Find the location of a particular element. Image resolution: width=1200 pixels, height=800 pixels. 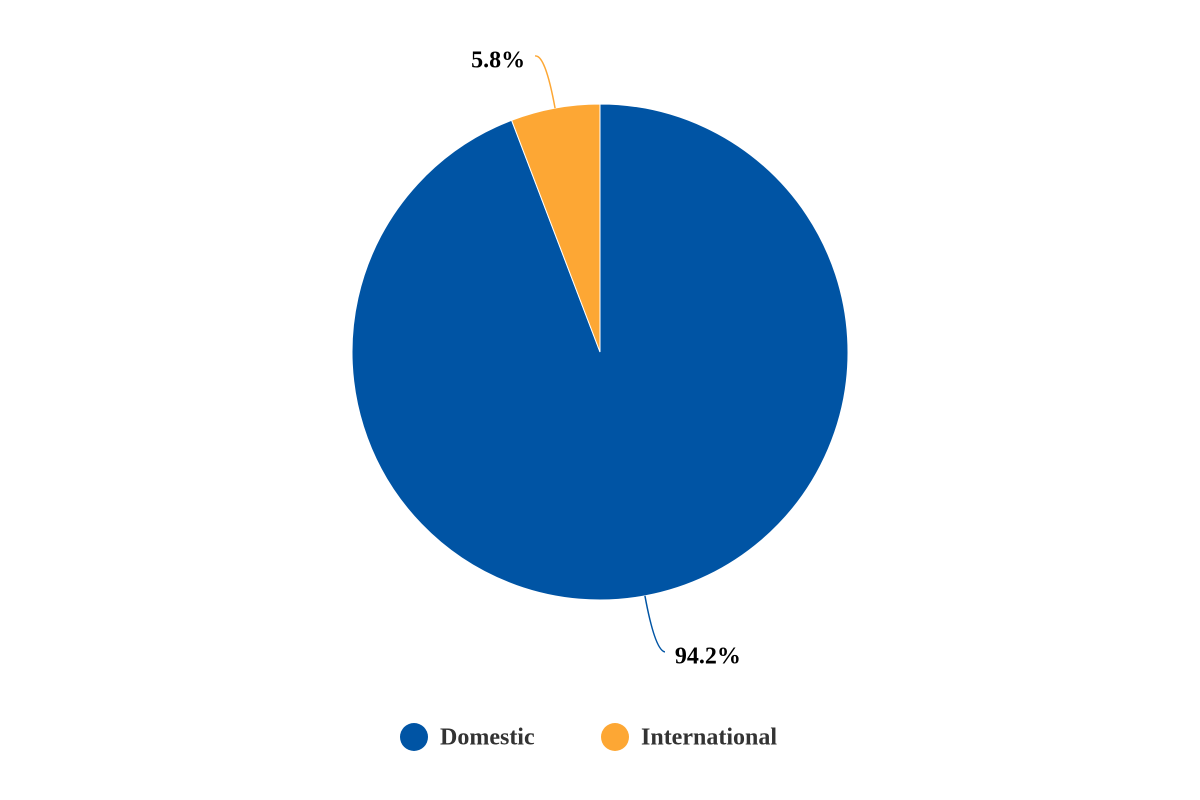

value-label: 5.8% is located at coordinates (498, 61).